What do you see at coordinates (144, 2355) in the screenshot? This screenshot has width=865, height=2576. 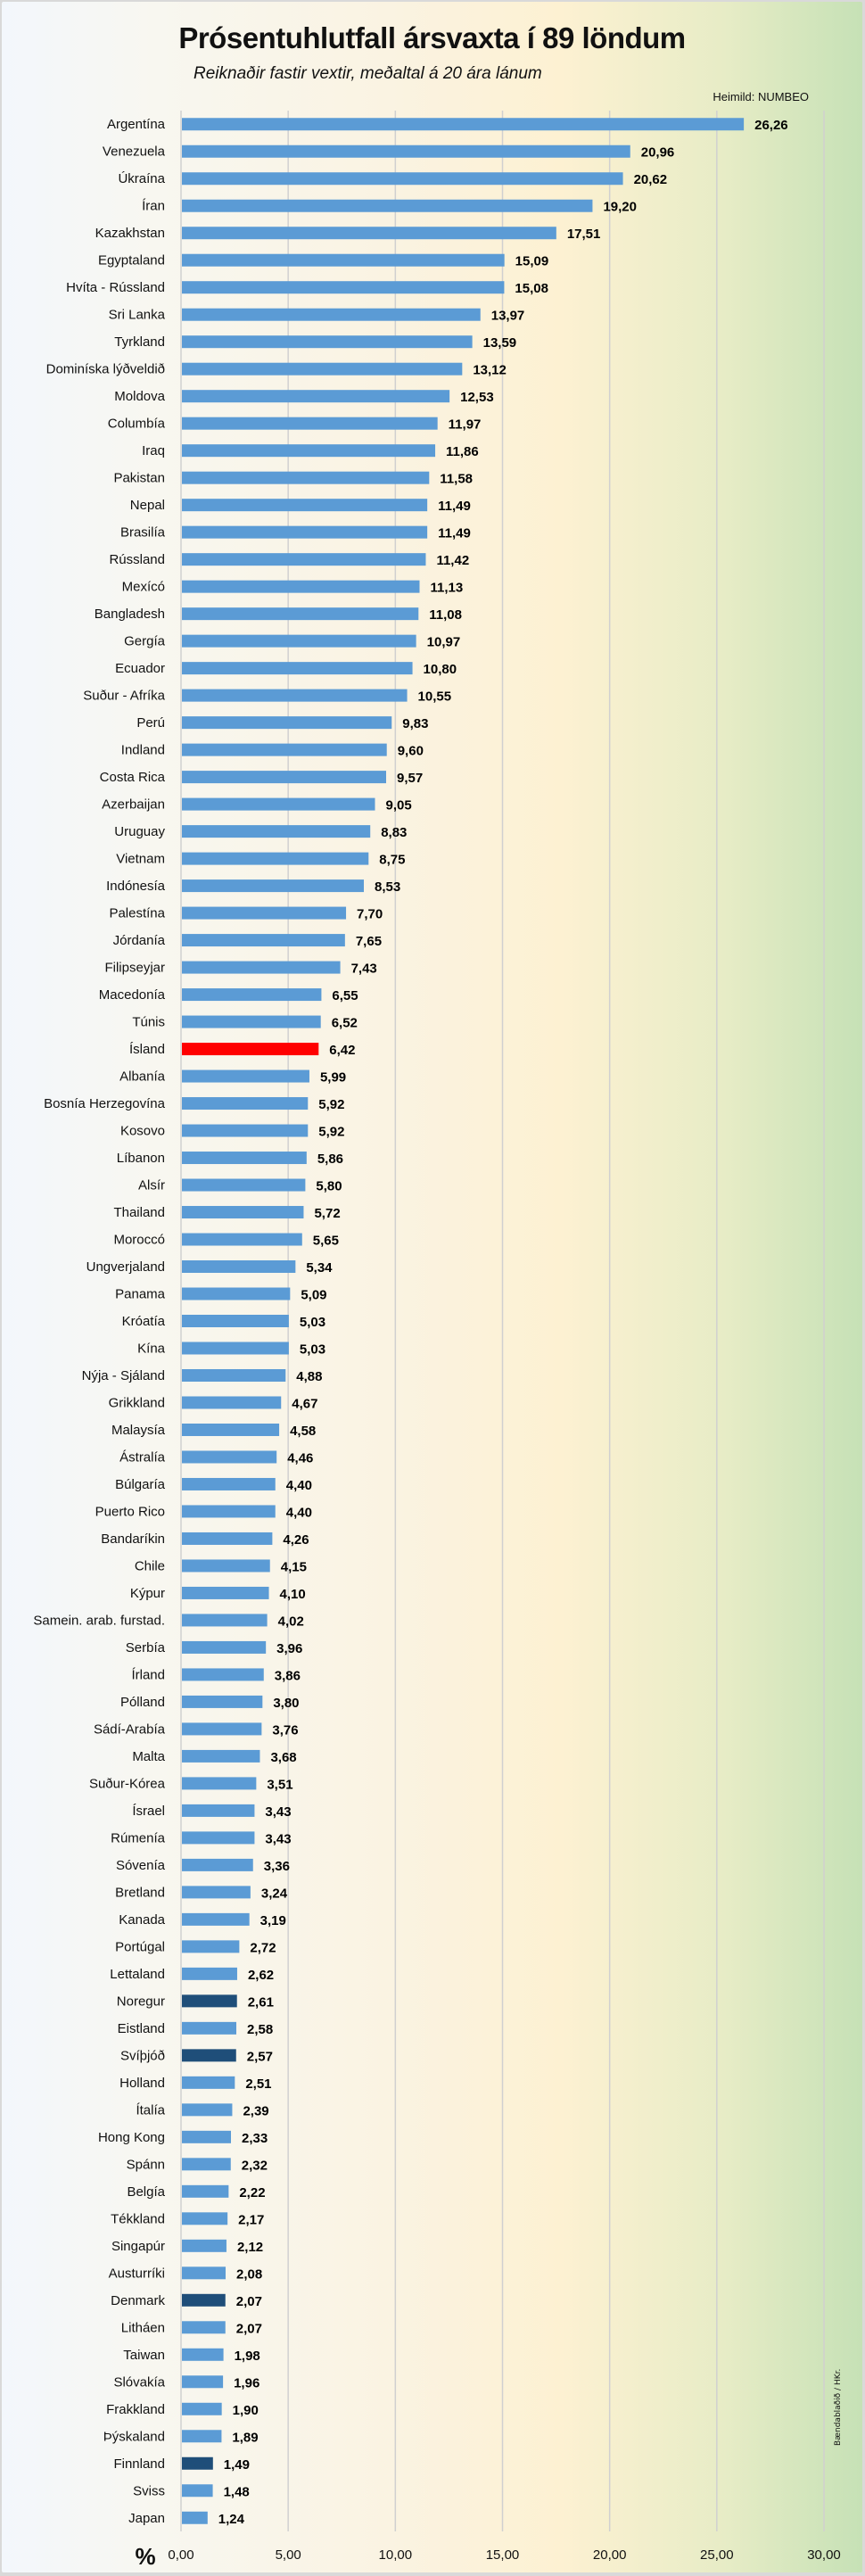 I see `category-label: Taiwan` at bounding box center [144, 2355].